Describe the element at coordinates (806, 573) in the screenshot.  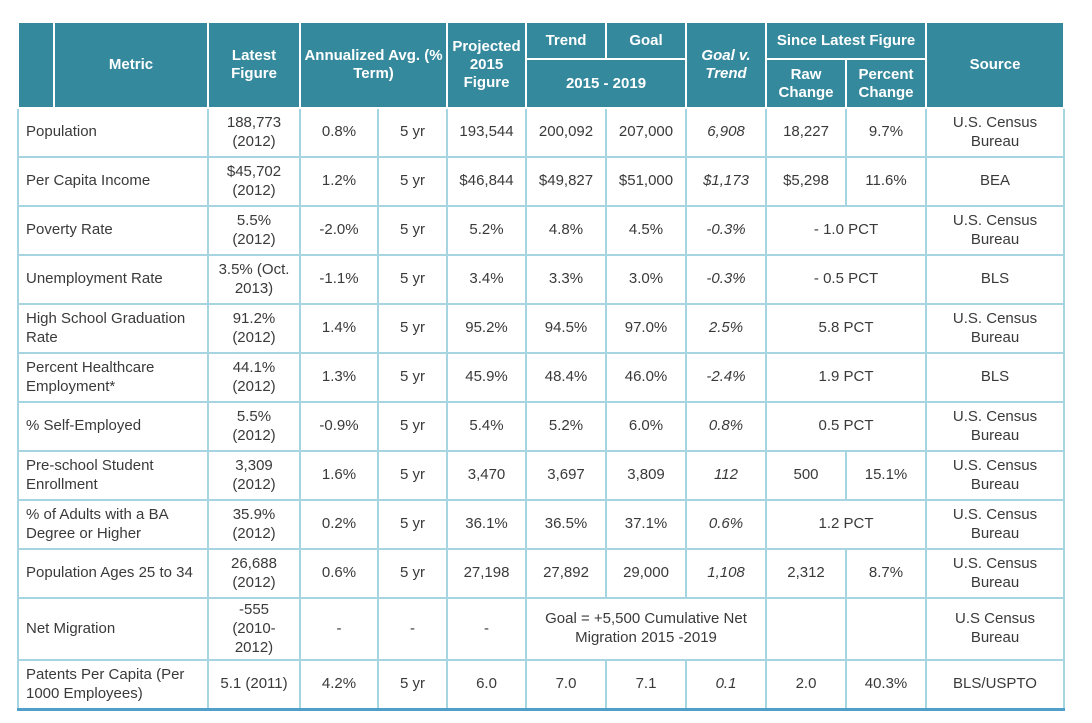
I see `cell-raw-change: 2,312` at that location.